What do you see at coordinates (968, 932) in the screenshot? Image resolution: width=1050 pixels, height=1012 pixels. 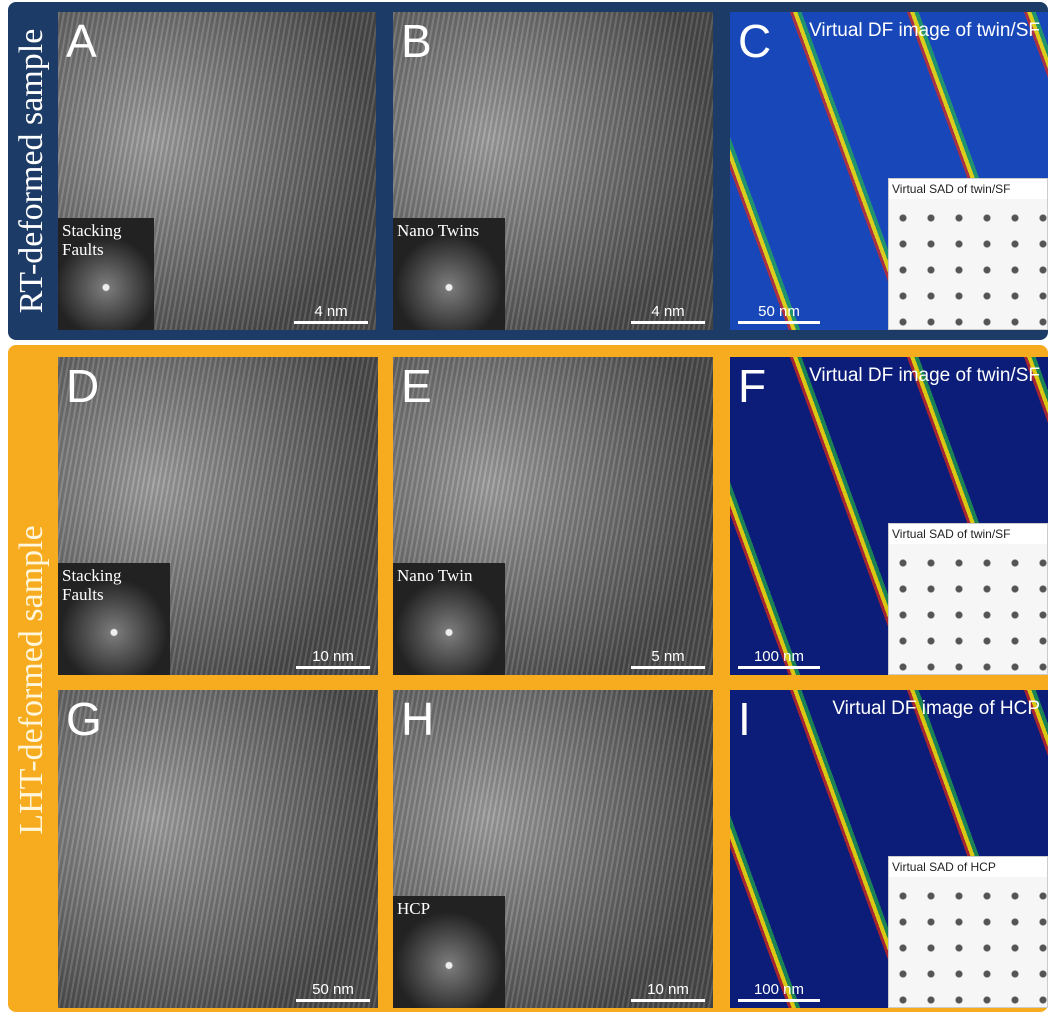 I see `sad-inset: Virtual SAD of HCP` at bounding box center [968, 932].